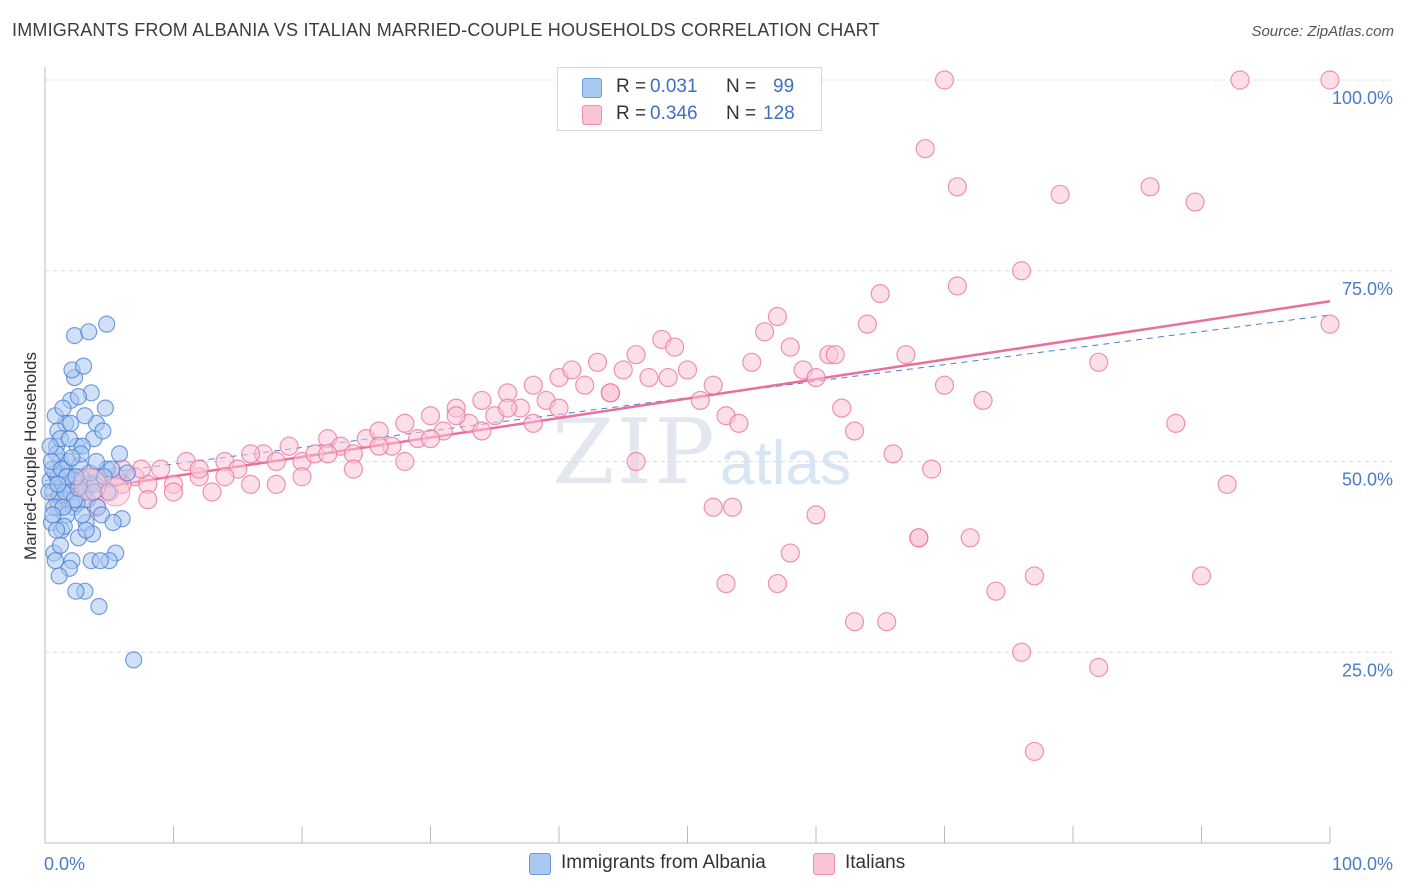  I want to click on y-tick-label: 25.0%, so click(1367, 670).